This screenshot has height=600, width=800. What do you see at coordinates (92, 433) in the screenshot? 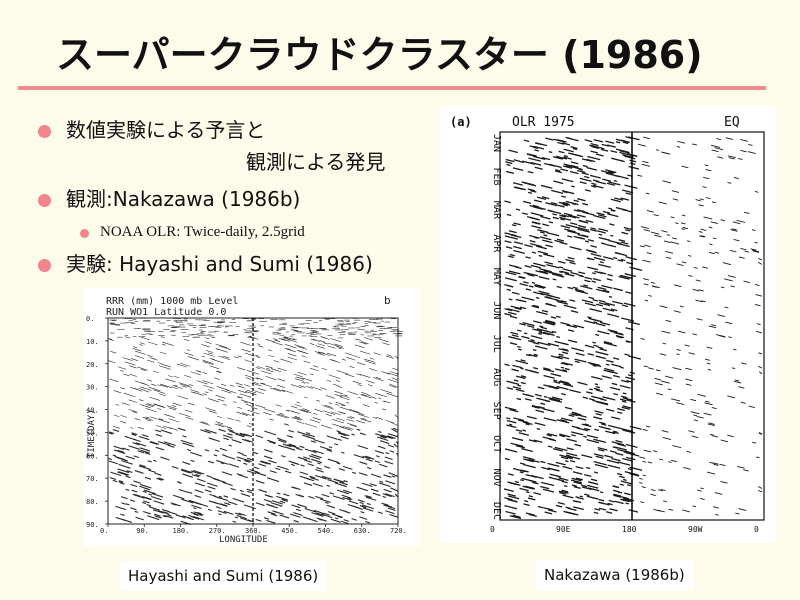
I see `left-ylabel: TIME(DAY)` at bounding box center [92, 433].